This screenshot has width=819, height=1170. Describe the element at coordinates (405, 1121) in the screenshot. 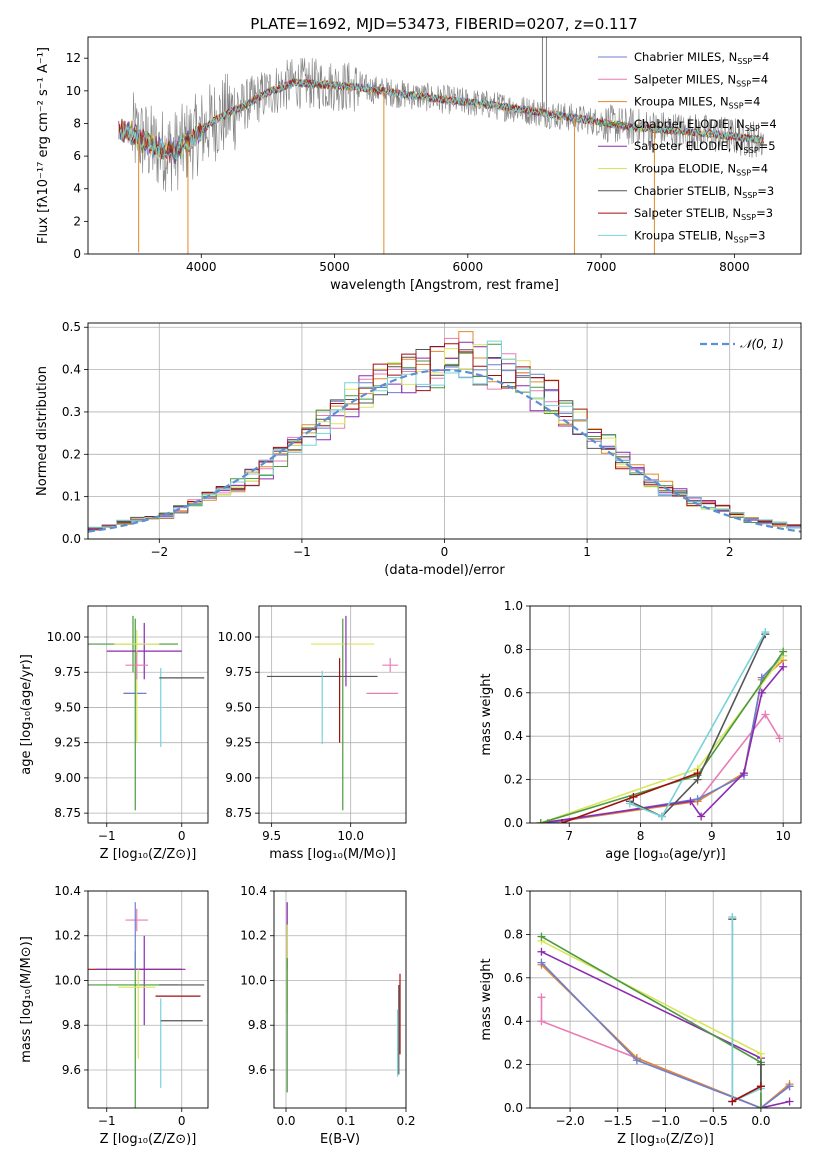

I see `mass_vs_ebv-x-tick-label: 0.2` at that location.